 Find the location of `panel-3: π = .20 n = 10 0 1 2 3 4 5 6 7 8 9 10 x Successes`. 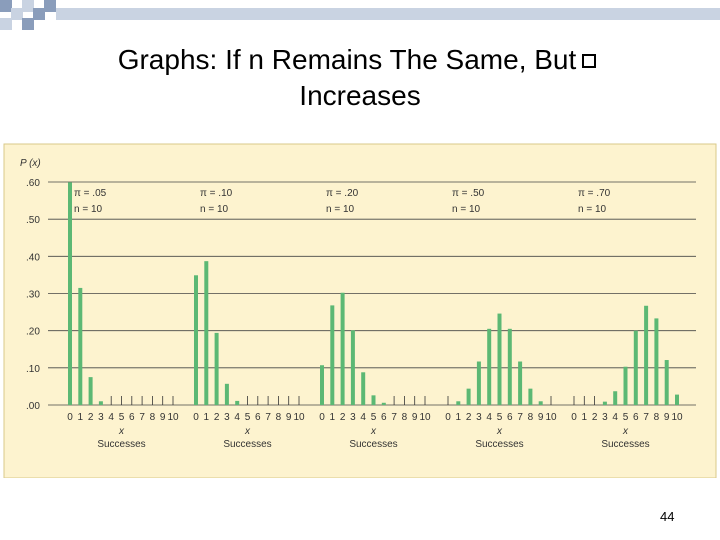

panel-3: π = .20 n = 10 0 1 2 3 4 5 6 7 8 9 10 x Successes is located at coordinates (375, 319).